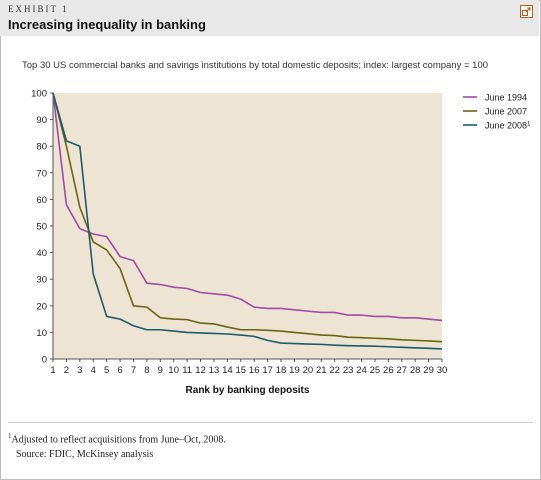 The width and height of the screenshot is (541, 480). Describe the element at coordinates (254, 370) in the screenshot. I see `x-tick-label: 16` at that location.